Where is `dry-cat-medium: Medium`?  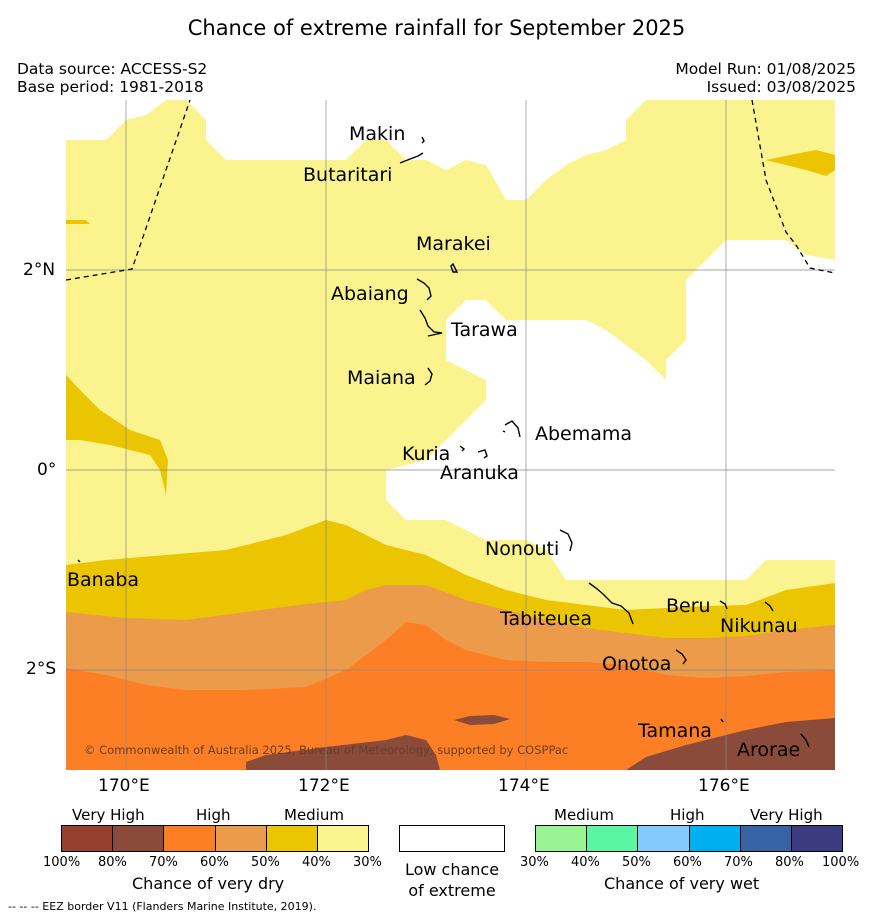 dry-cat-medium: Medium is located at coordinates (314, 815).